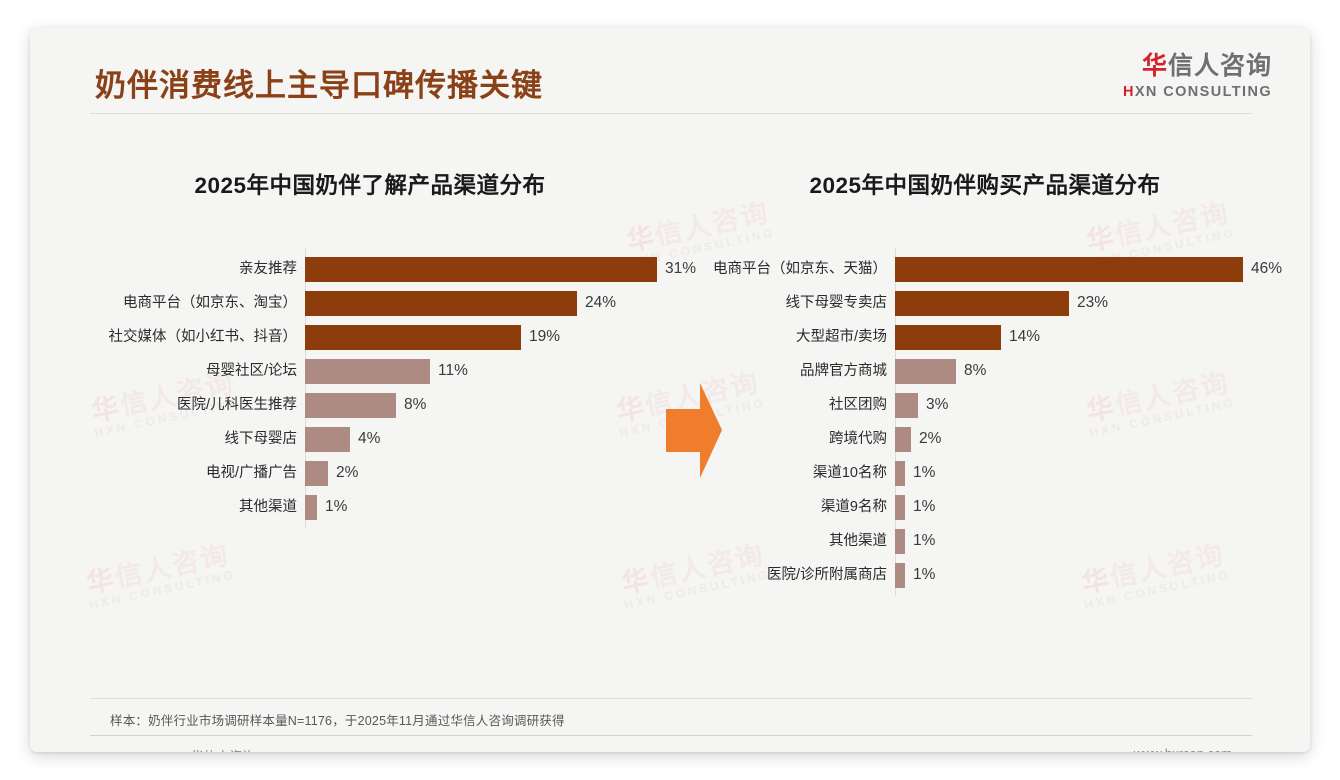 This screenshot has width=1340, height=780. What do you see at coordinates (443, 473) in the screenshot?
I see `chart-row: 电视/广播广告 2%` at bounding box center [443, 473].